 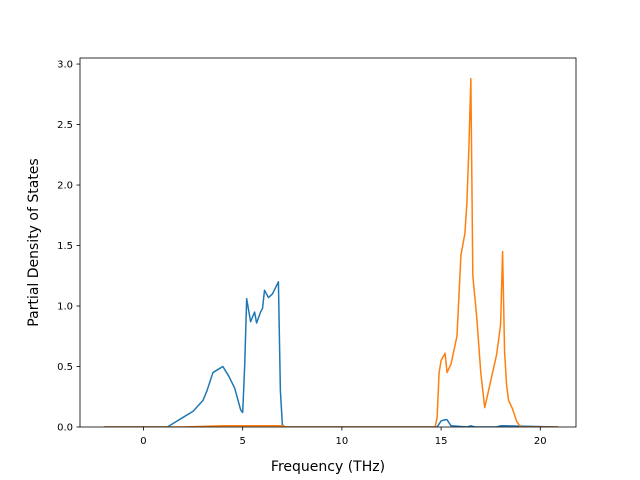 I want to click on x-ticks: 0 5 10 15 20, so click(x=343, y=437).